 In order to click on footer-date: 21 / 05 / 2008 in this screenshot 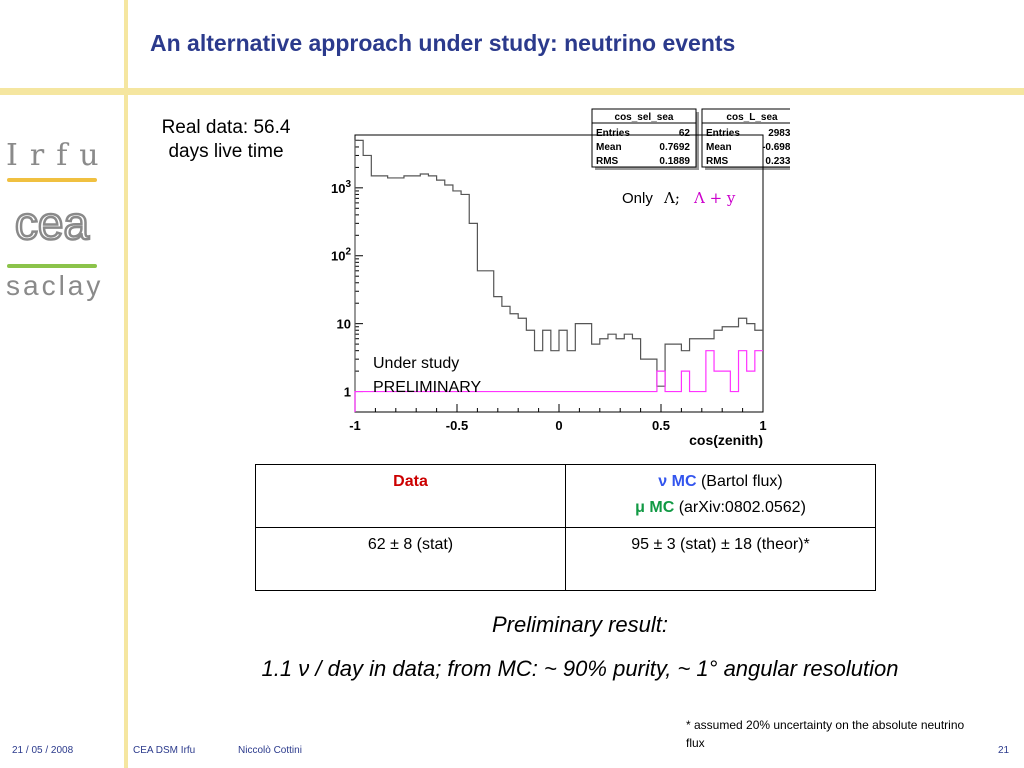, I will do `click(43, 750)`.